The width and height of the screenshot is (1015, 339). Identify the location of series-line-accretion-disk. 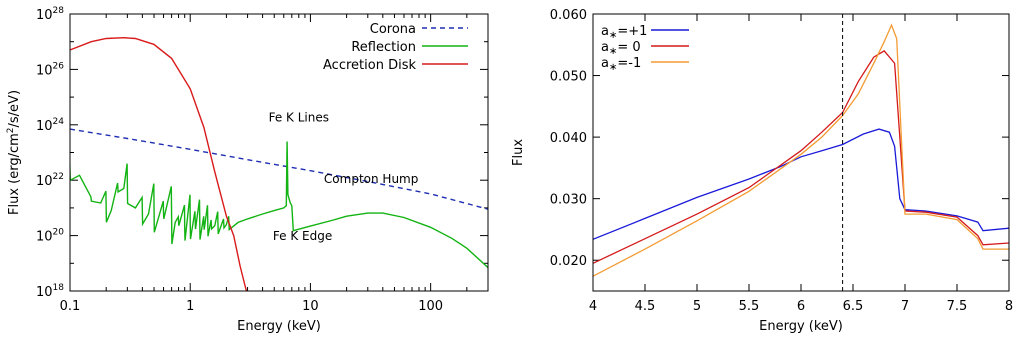
(159, 163).